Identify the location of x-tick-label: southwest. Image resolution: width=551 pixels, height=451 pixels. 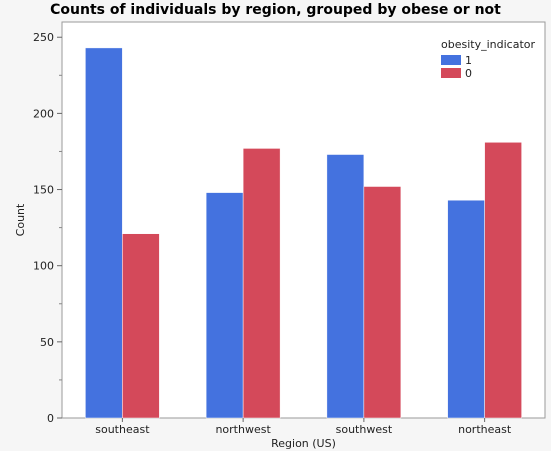
(364, 429).